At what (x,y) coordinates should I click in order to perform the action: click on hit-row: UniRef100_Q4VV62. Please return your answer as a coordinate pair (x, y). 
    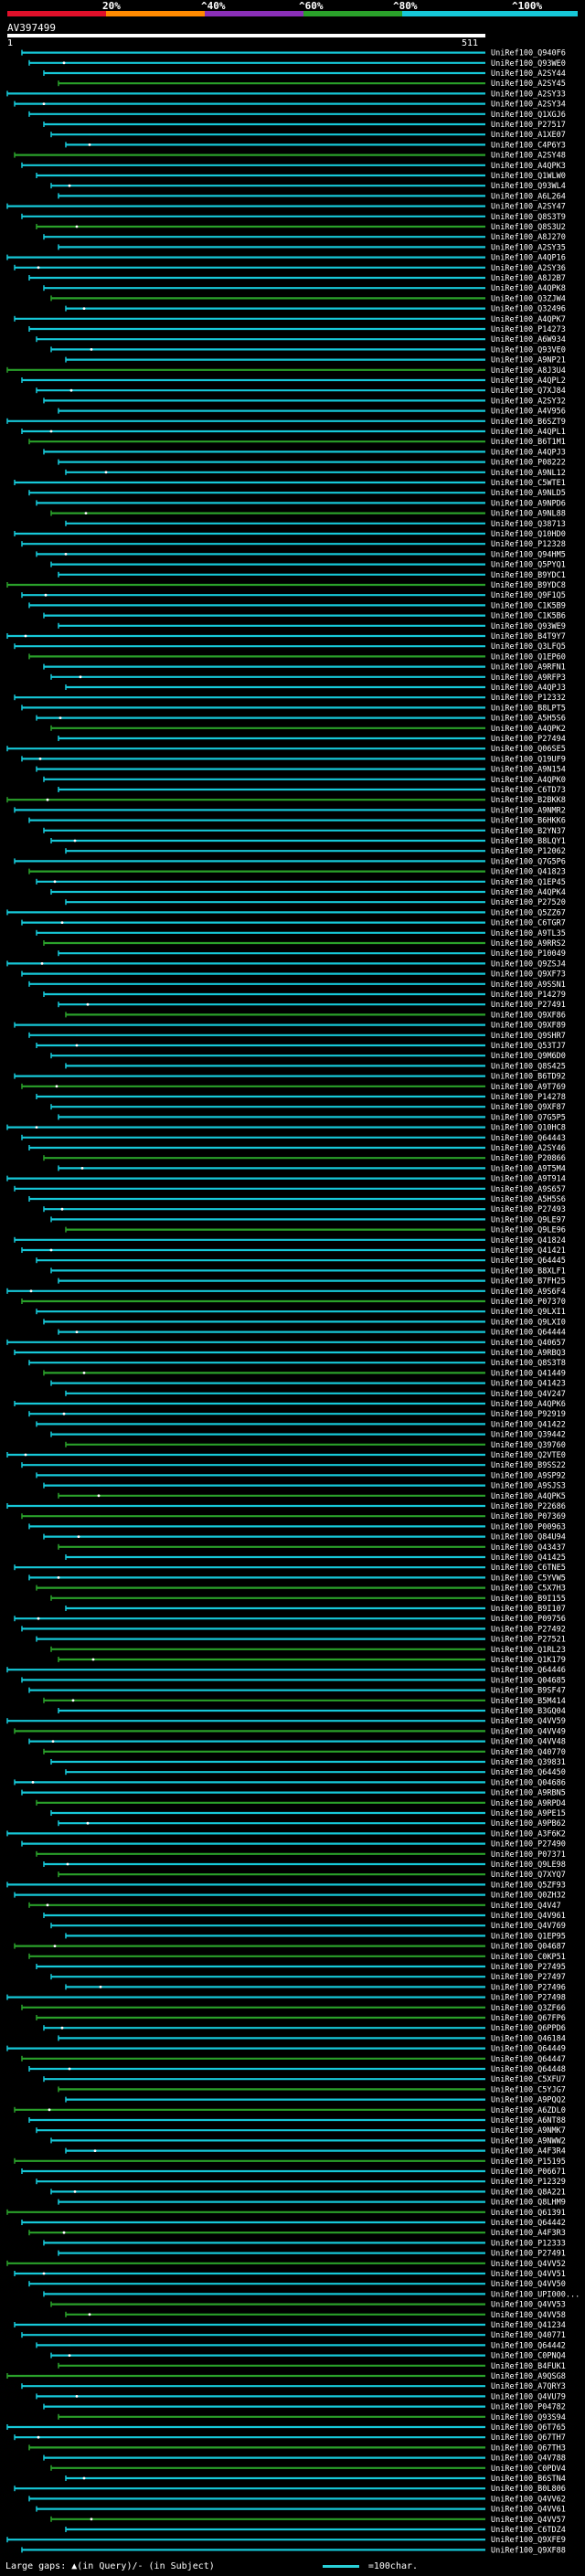
    Looking at the image, I should click on (297, 2499).